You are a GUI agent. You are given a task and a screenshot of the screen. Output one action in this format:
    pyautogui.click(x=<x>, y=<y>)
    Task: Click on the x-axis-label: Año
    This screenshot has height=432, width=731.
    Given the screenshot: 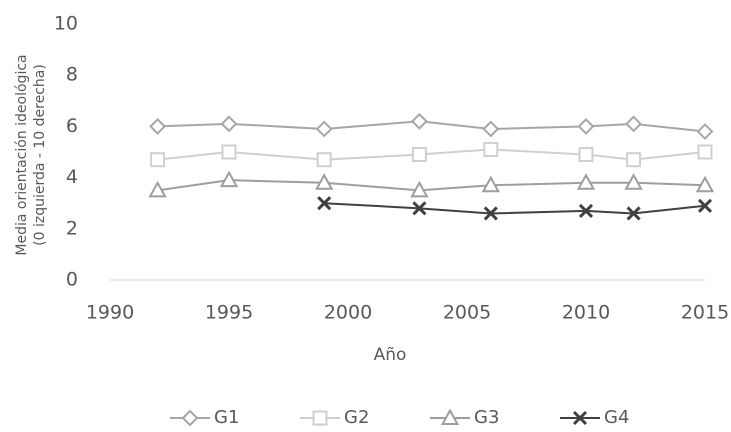 What is the action you would take?
    pyautogui.click(x=390, y=355)
    